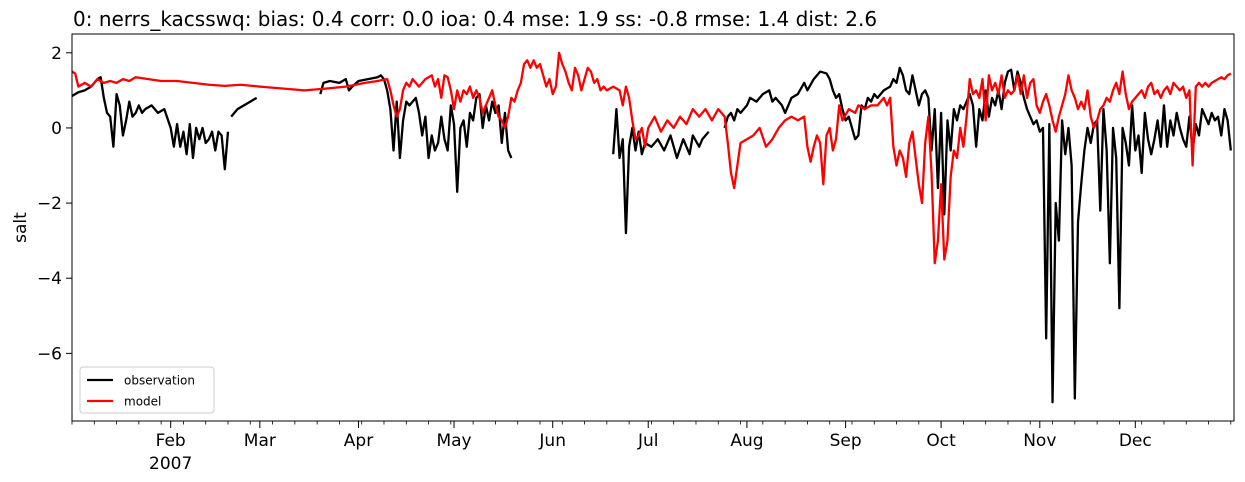 This screenshot has height=482, width=1245. Describe the element at coordinates (159, 381) in the screenshot. I see `legend-label-observation: observation` at that location.